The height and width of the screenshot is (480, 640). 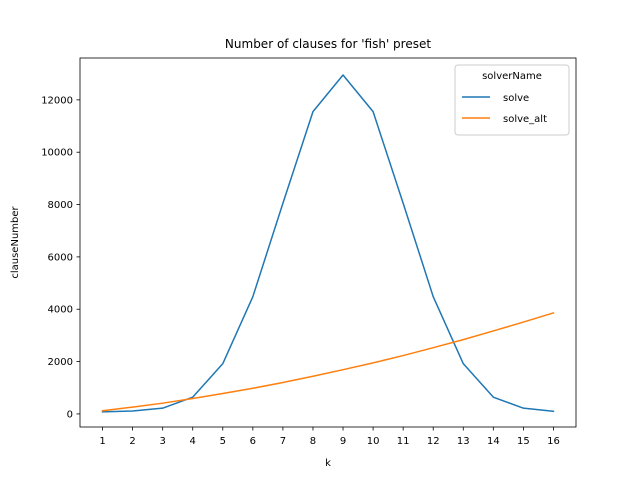 I want to click on x-tick-label: 7, so click(x=283, y=441).